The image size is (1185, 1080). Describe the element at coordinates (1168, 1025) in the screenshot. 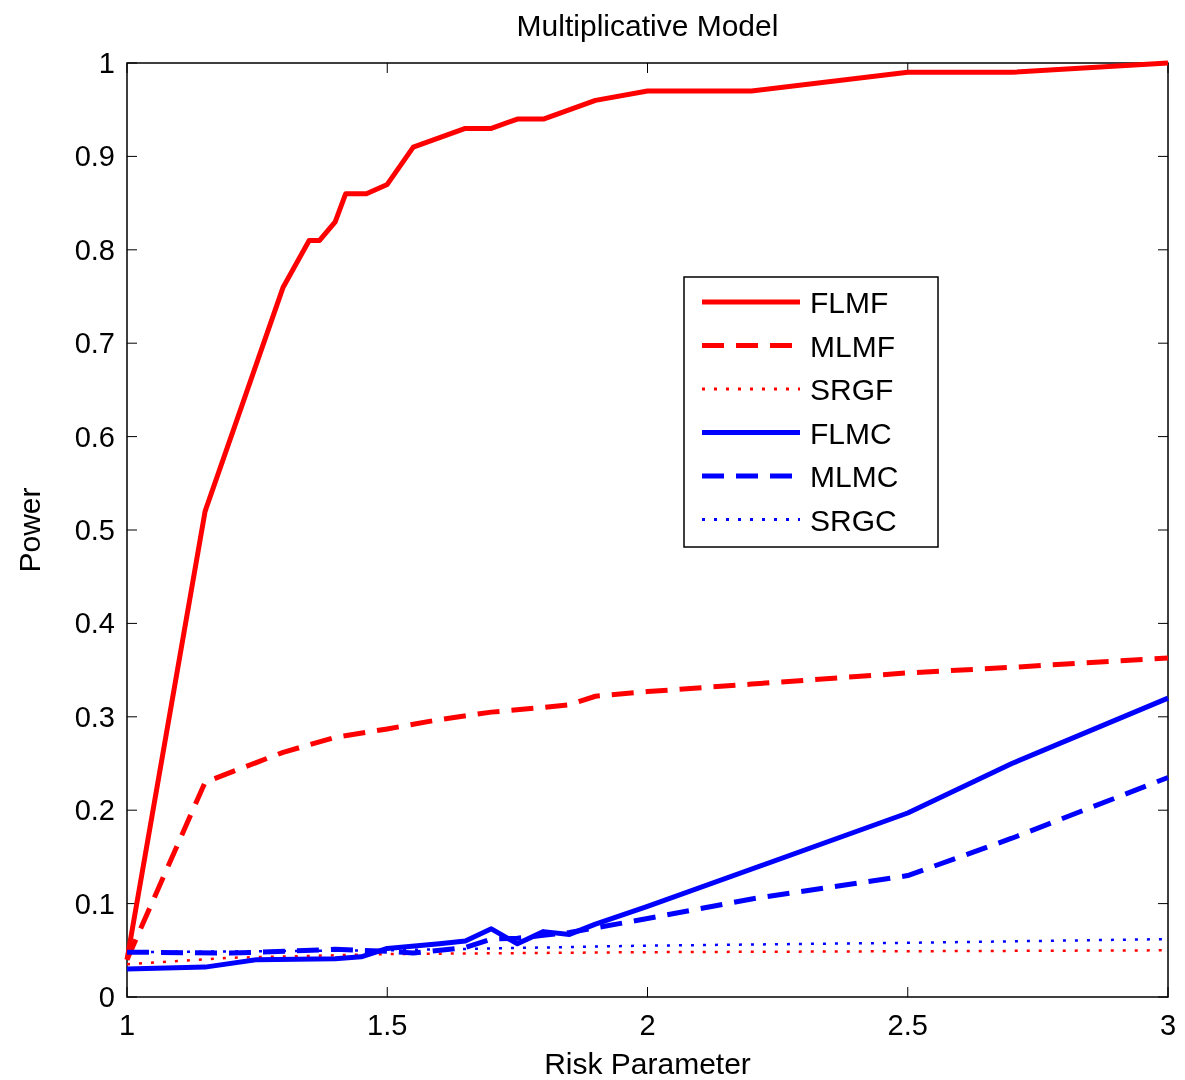

I see `x-tick-label: 3` at that location.